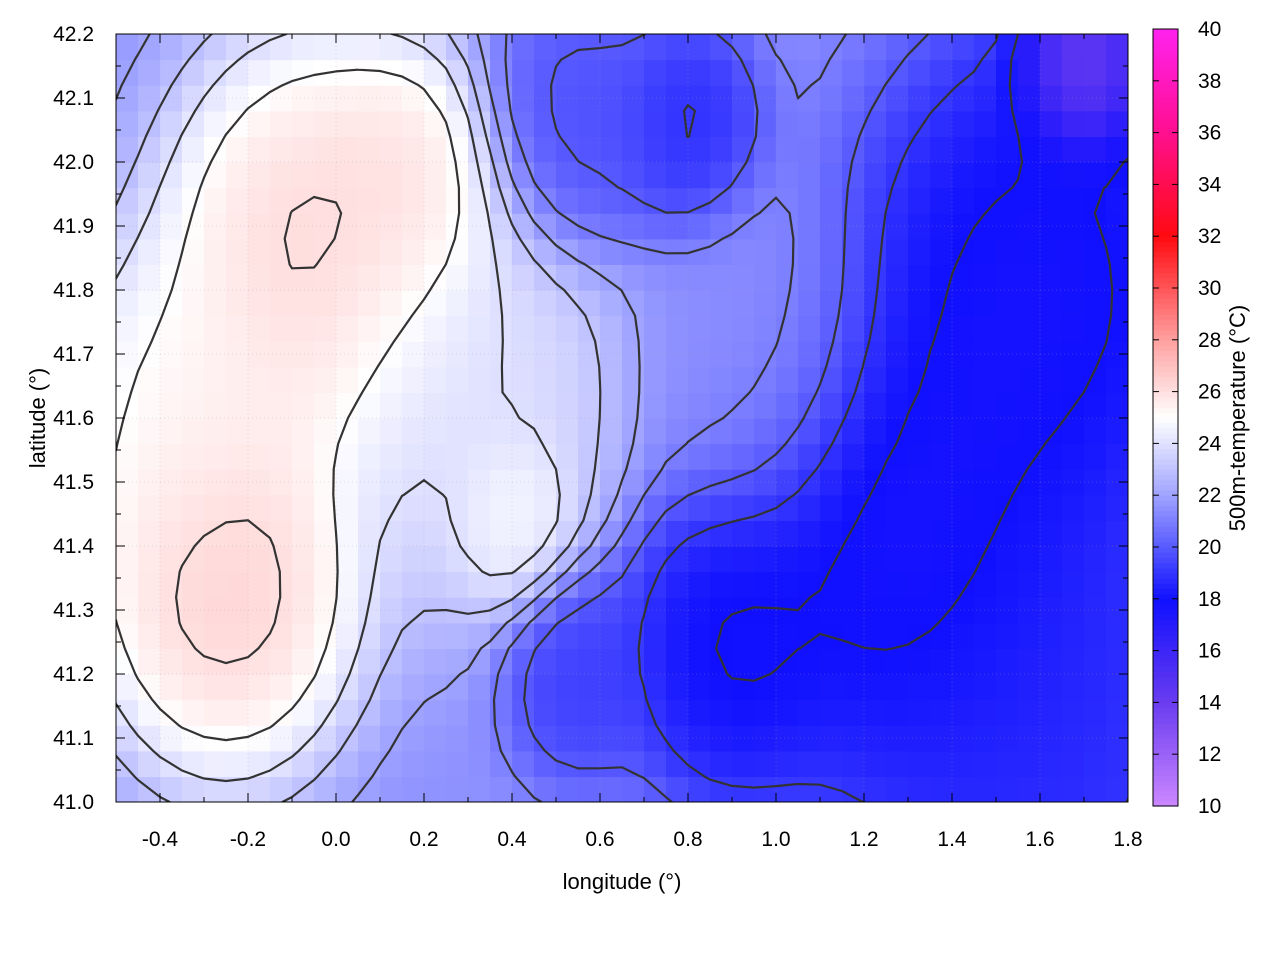  Describe the element at coordinates (259, 430) in the screenshot. I see `contour-line` at that location.